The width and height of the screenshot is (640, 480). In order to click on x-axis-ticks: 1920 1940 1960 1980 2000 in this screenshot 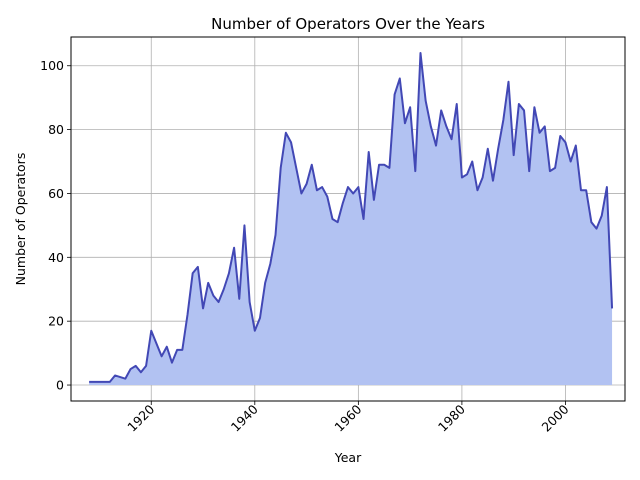, I will do `click(348, 418)`.